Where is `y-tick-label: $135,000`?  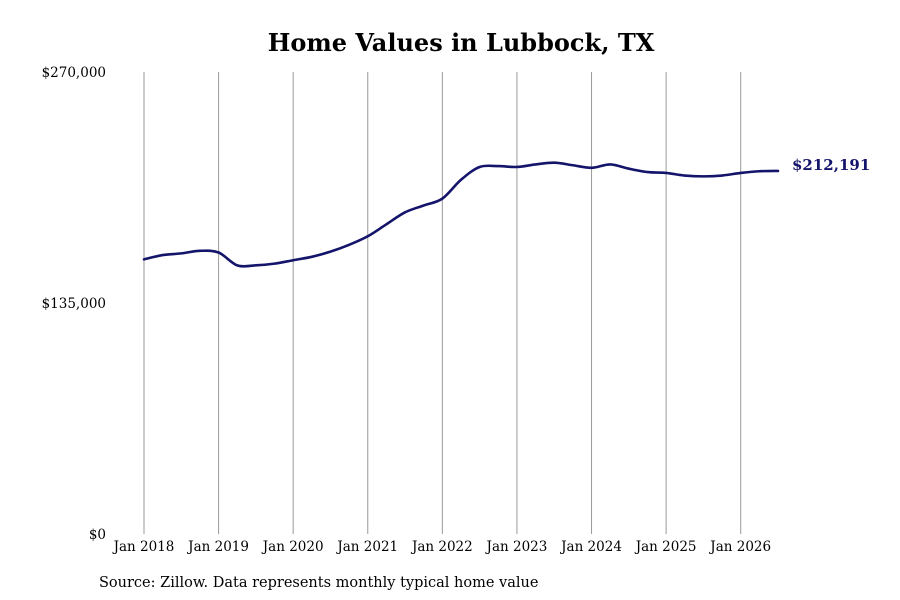
y-tick-label: $135,000 is located at coordinates (74, 304).